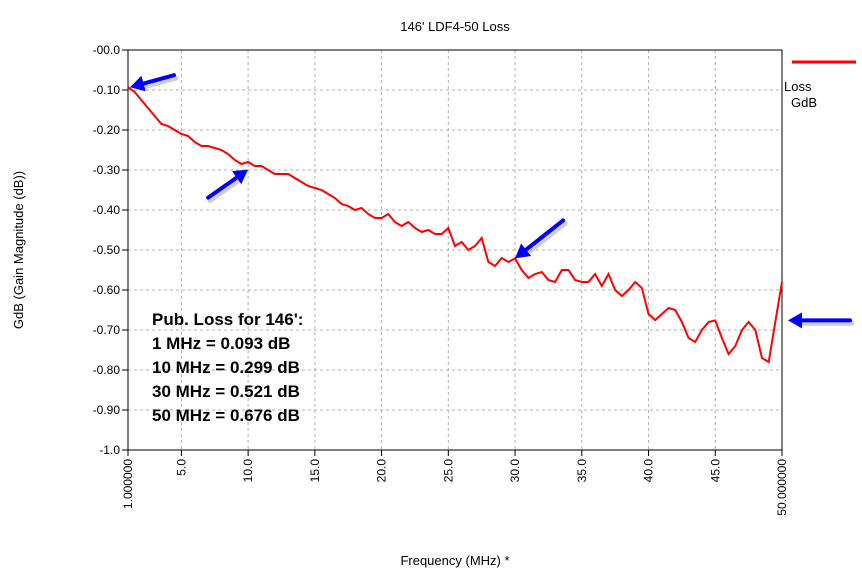 Image resolution: width=862 pixels, height=576 pixels. Describe the element at coordinates (649, 471) in the screenshot. I see `x-tick-label: 40.0` at that location.